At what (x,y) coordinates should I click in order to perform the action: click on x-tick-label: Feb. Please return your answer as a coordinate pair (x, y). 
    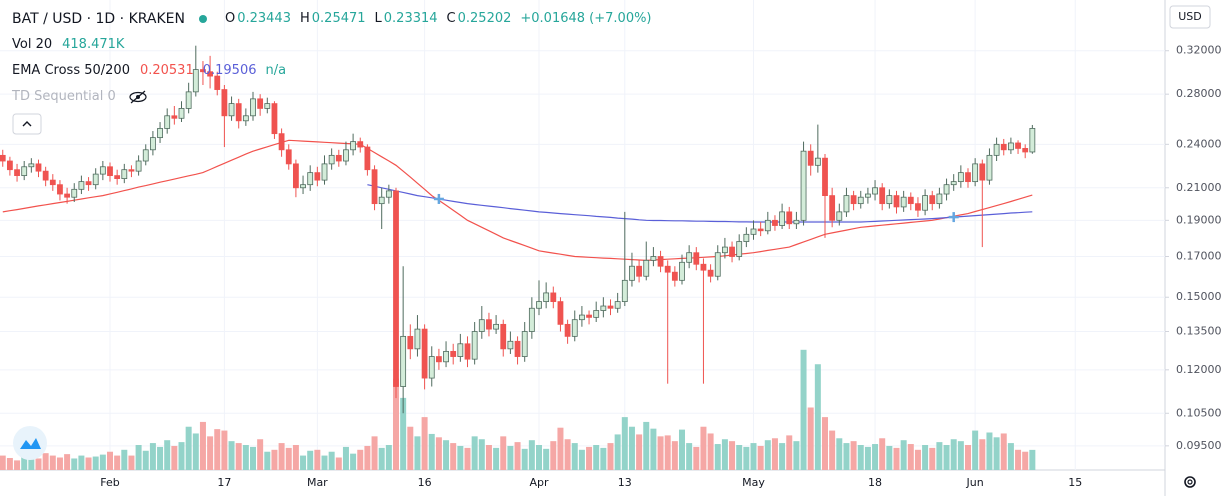
    Looking at the image, I should click on (109, 482).